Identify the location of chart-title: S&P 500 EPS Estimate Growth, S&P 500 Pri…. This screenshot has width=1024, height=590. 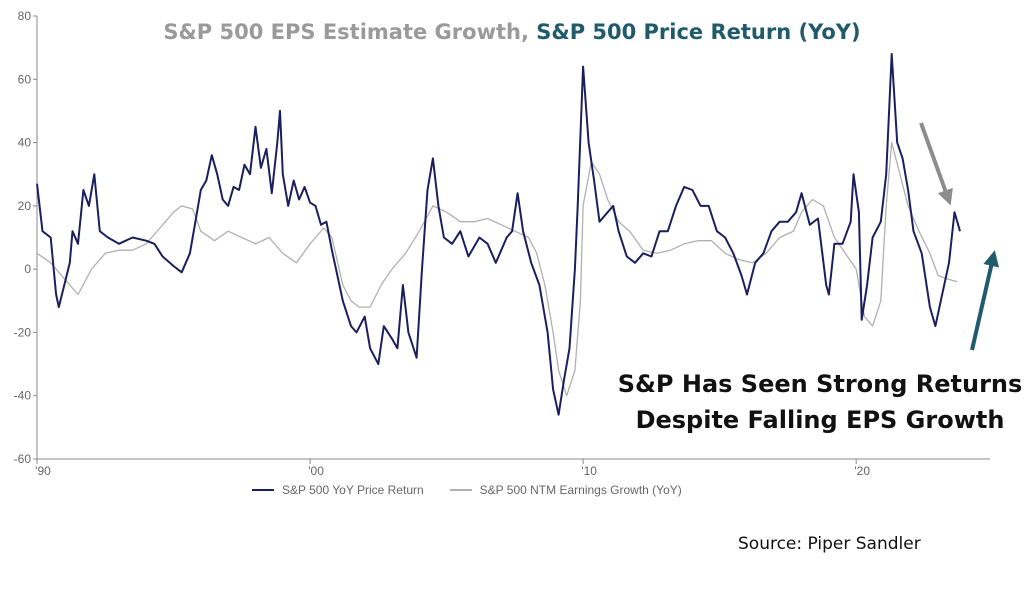
(512, 32).